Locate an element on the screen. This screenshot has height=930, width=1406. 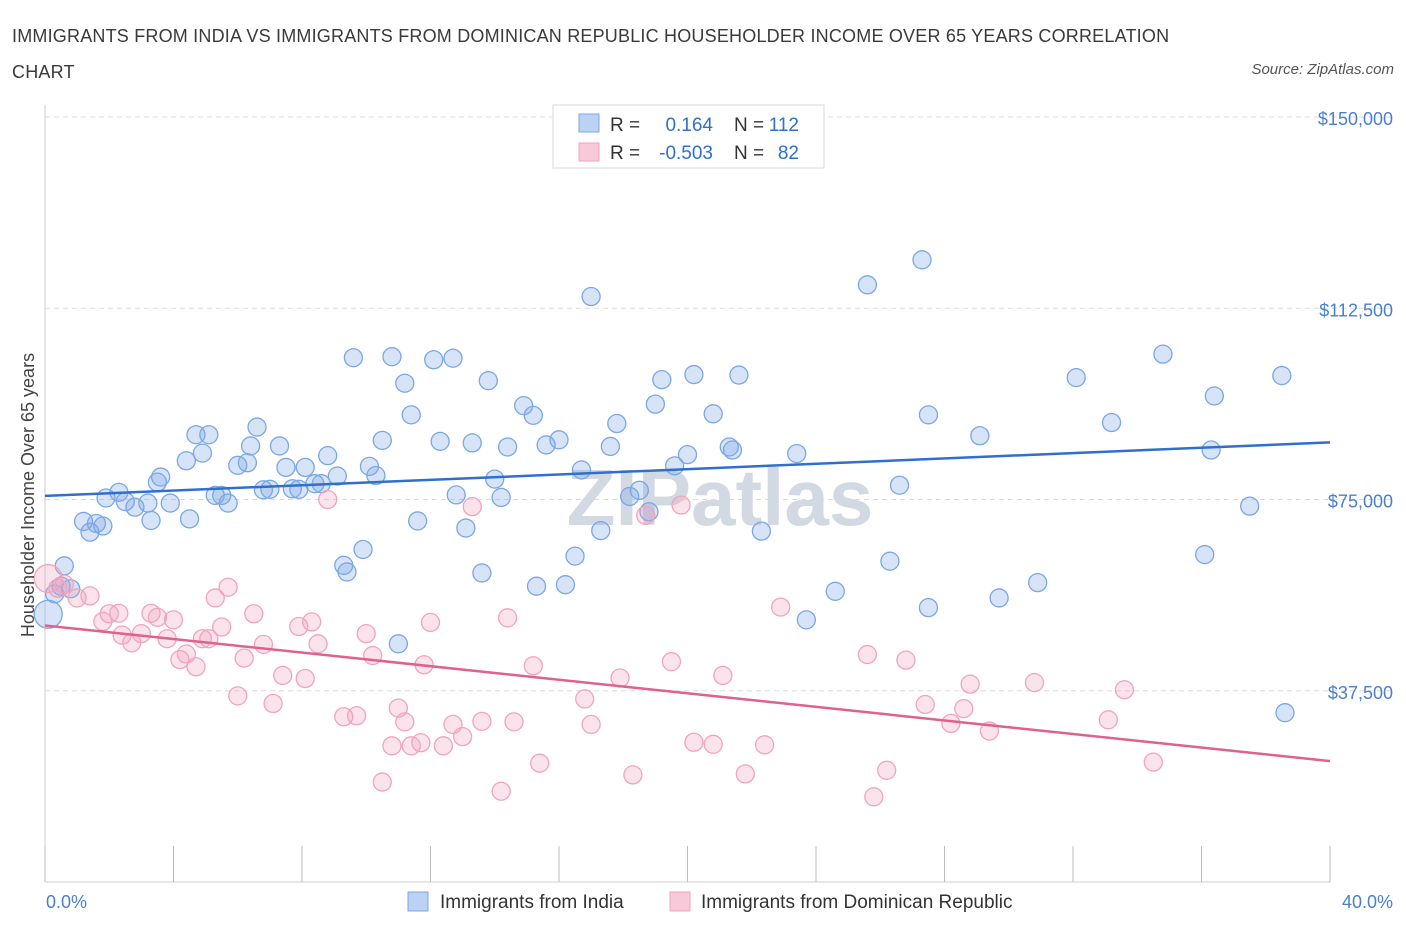
y-tick-label: $75,000 is located at coordinates (1360, 502).